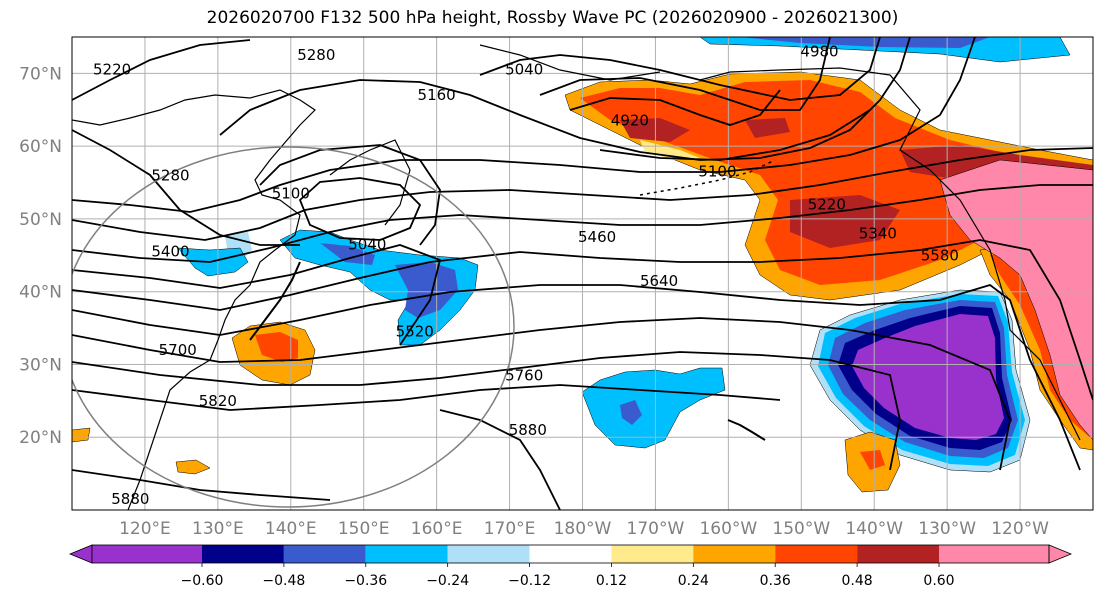 The height and width of the screenshot is (604, 1105). What do you see at coordinates (437, 529) in the screenshot?
I see `lon-label-4: 160°E` at bounding box center [437, 529].